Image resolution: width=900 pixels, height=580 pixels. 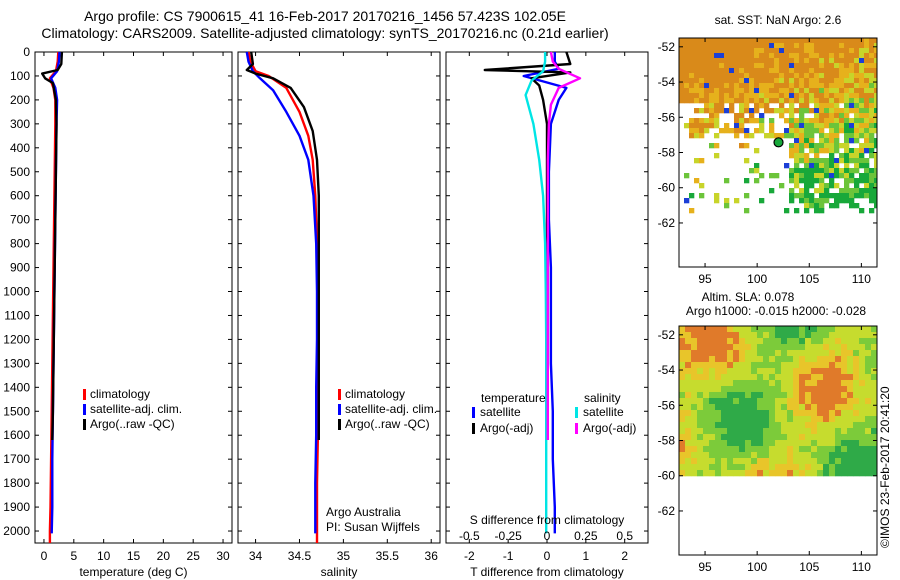 I want to click on annotation-text: PI: Susan Wijffels, so click(x=373, y=527).